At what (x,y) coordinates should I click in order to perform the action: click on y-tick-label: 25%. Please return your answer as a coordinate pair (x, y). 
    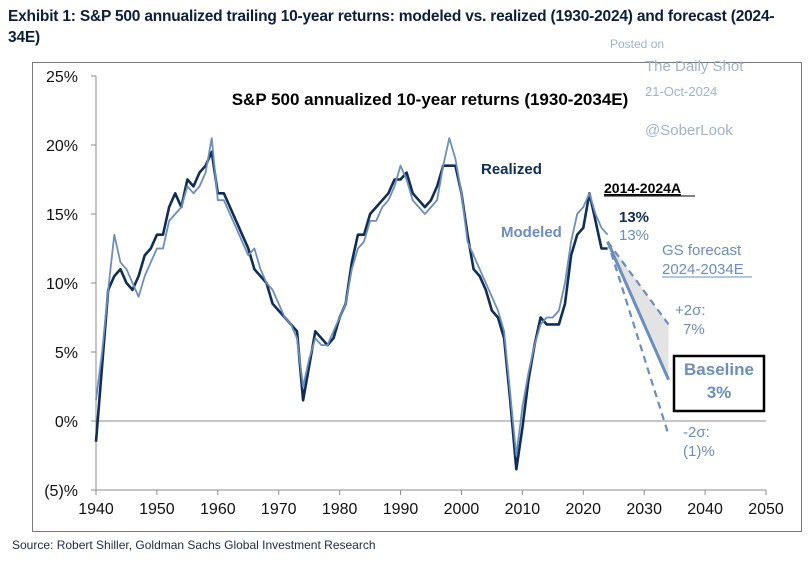
    Looking at the image, I should click on (62, 77).